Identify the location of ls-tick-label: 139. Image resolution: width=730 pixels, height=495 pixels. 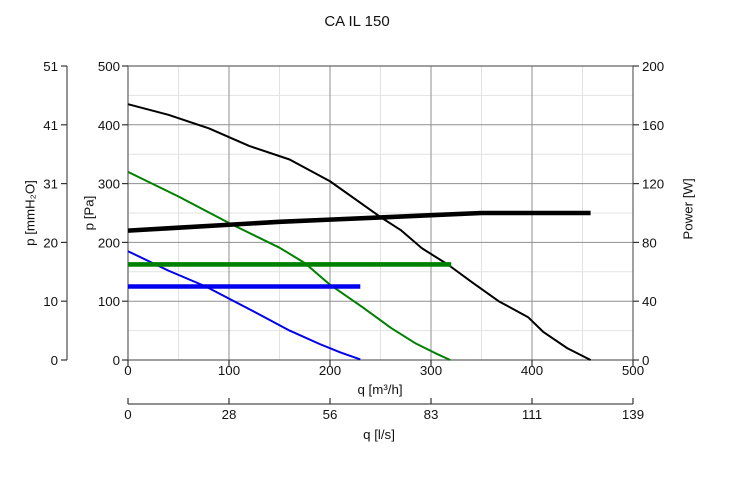
(633, 414).